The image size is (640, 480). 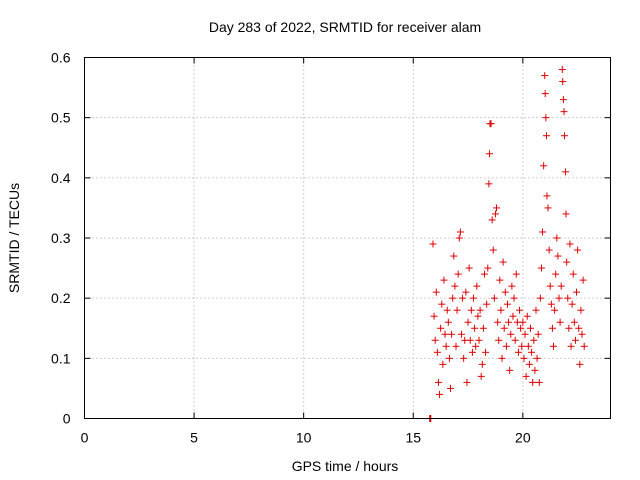 What do you see at coordinates (61, 58) in the screenshot?
I see `y-tick-label: 0.6` at bounding box center [61, 58].